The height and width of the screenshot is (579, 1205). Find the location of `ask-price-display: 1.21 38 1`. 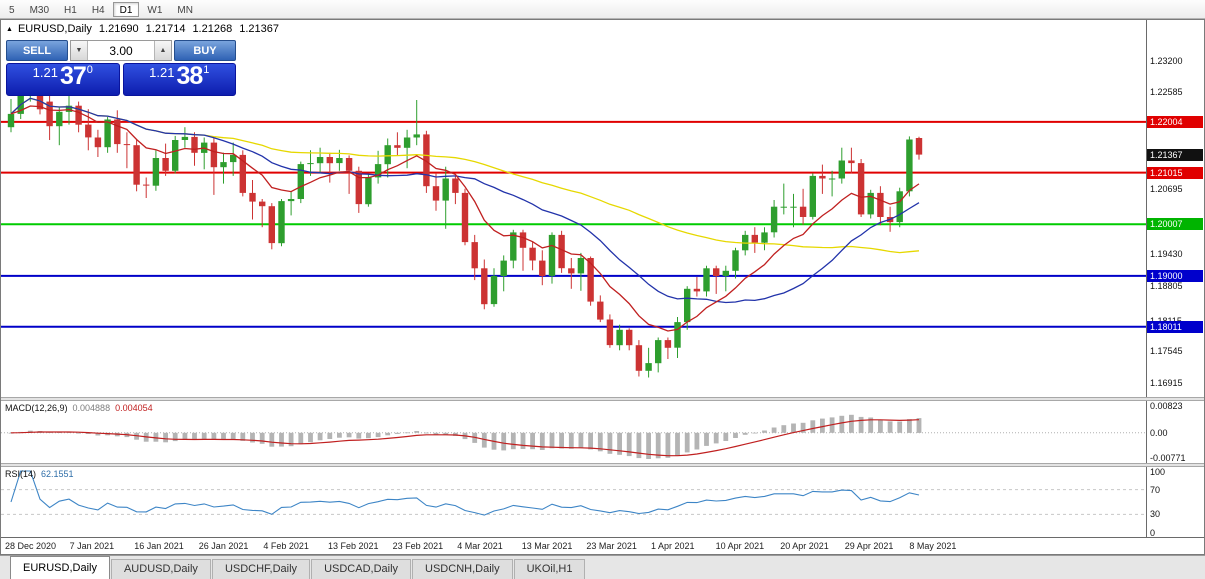

ask-price-display: 1.21 38 1 is located at coordinates (179, 79).